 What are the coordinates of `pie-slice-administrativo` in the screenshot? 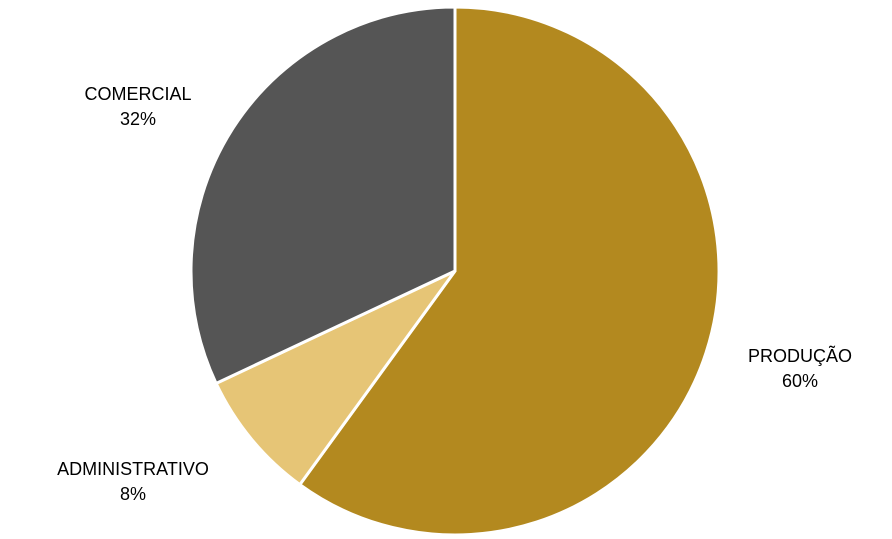 It's located at (335, 378).